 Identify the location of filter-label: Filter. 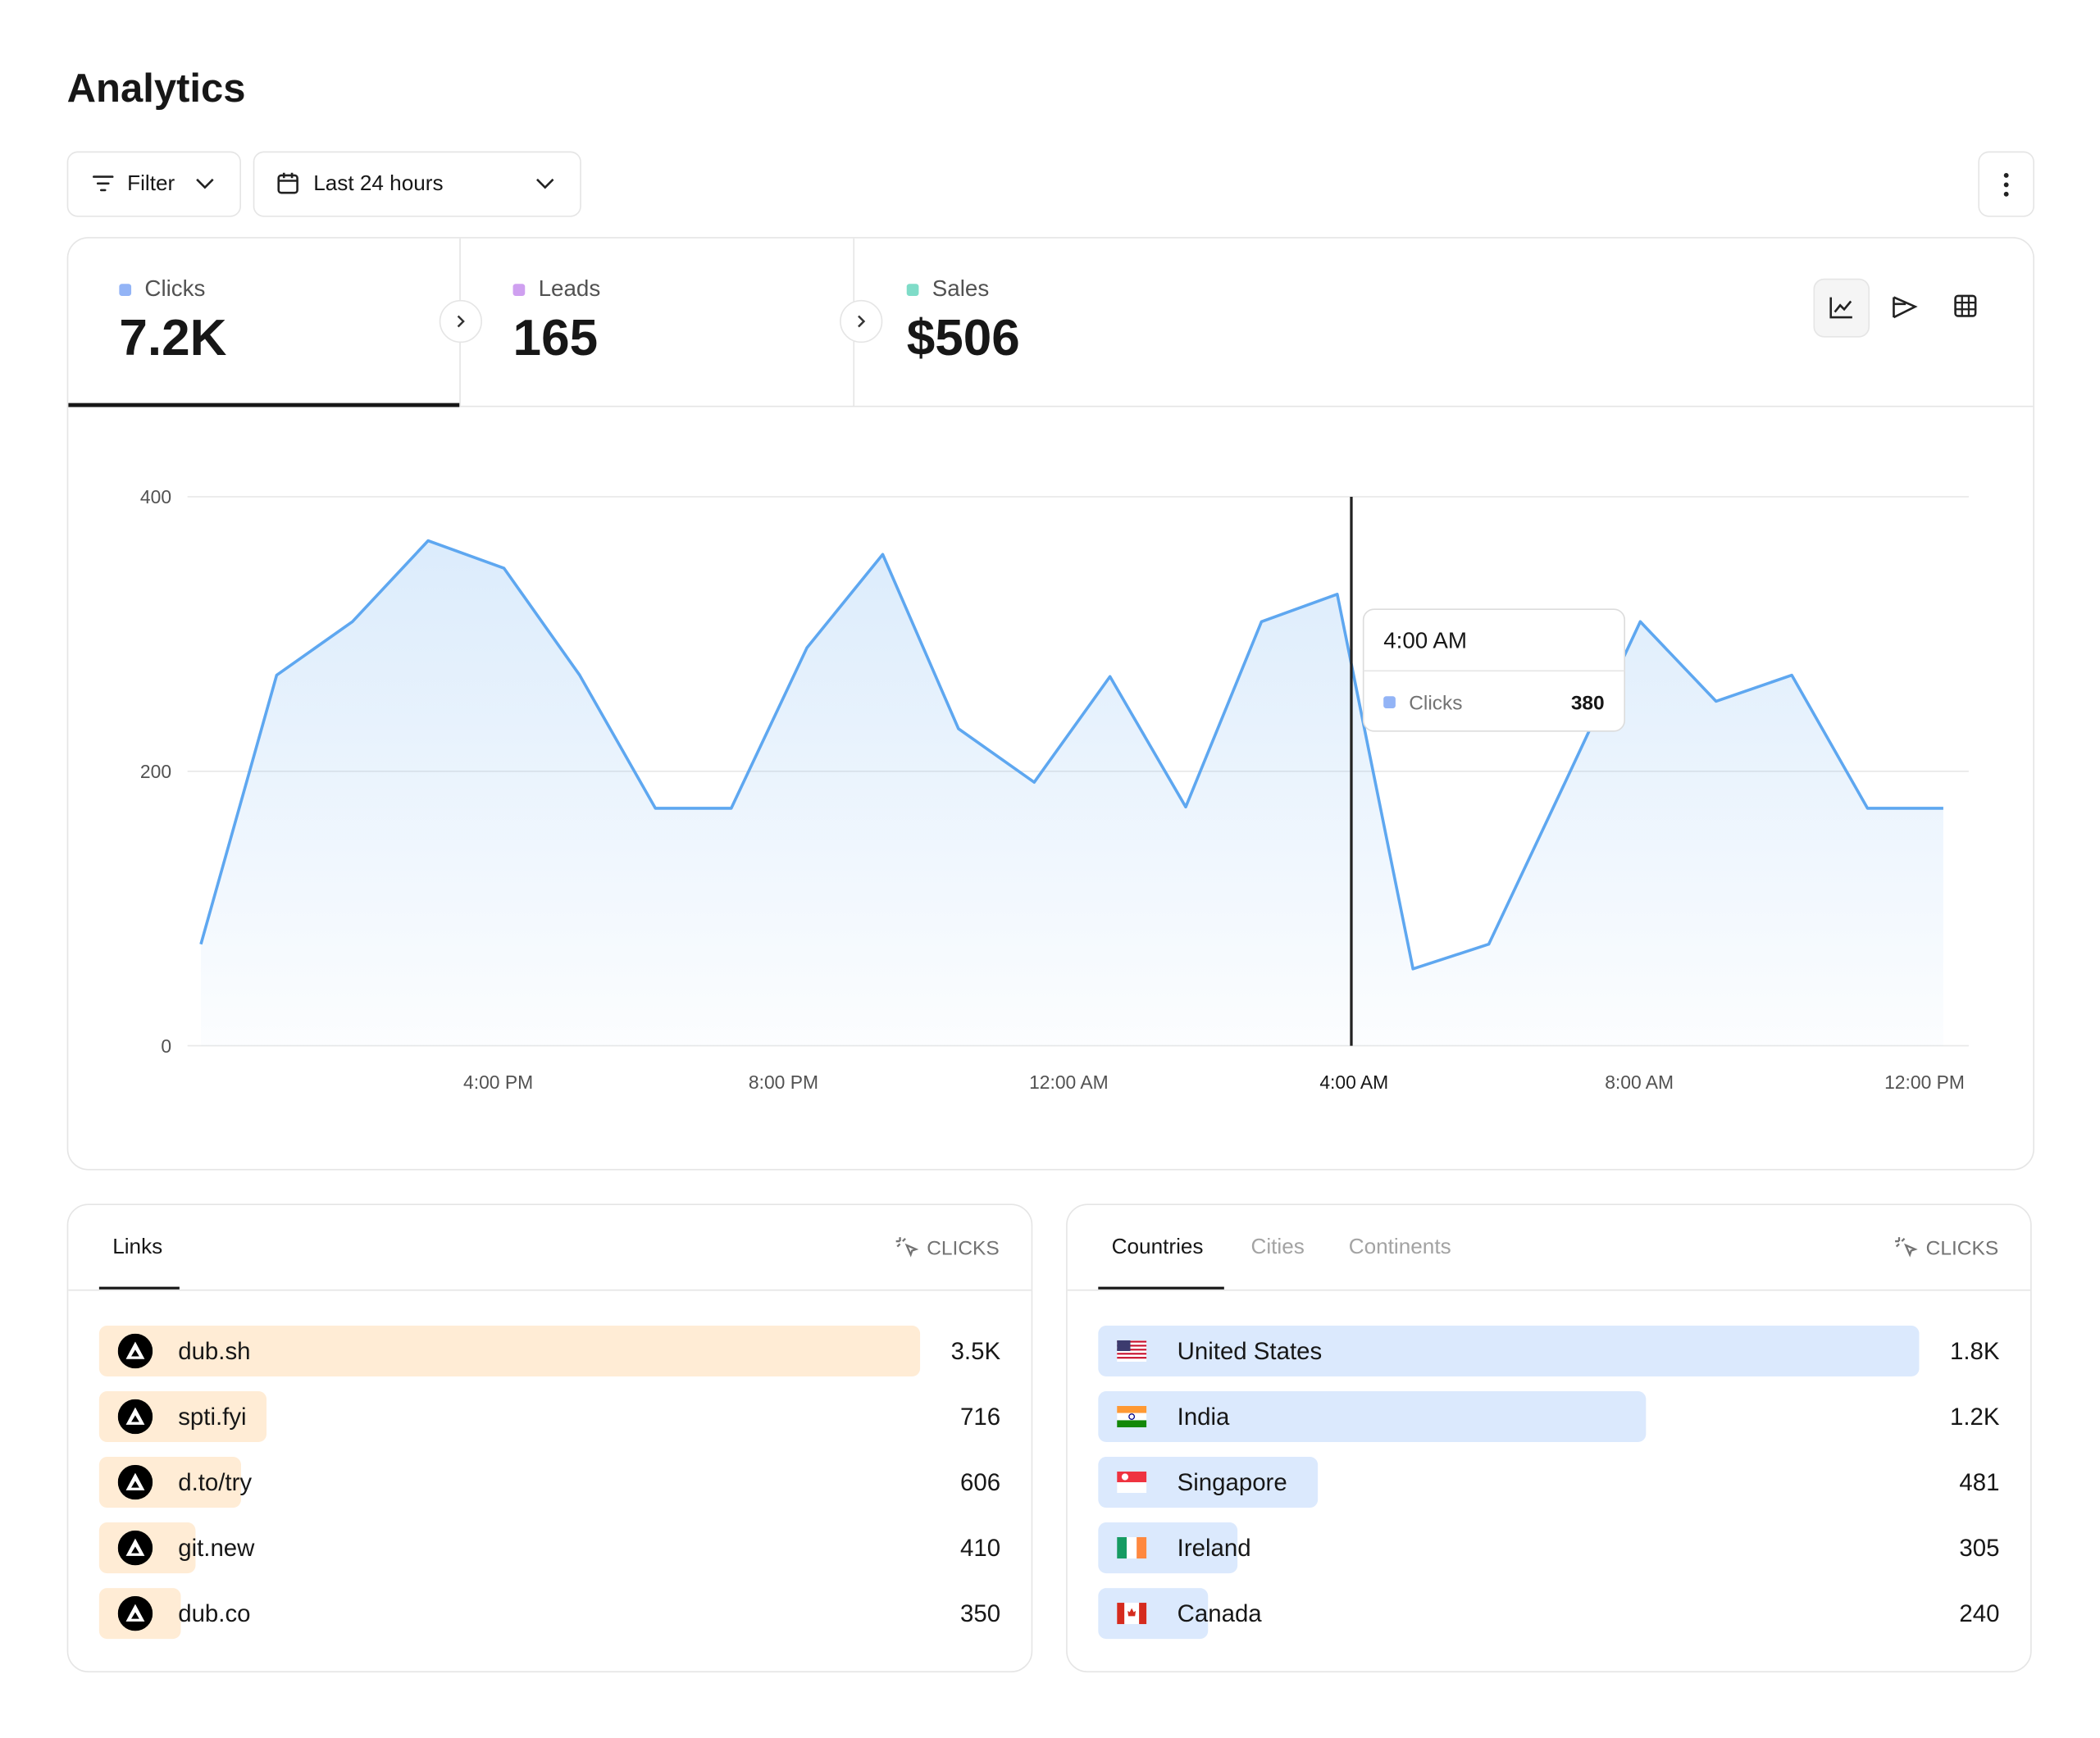
(151, 183).